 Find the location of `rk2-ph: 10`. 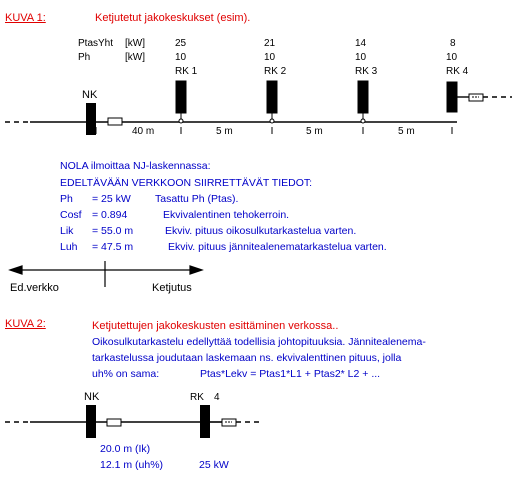

rk2-ph: 10 is located at coordinates (270, 57).